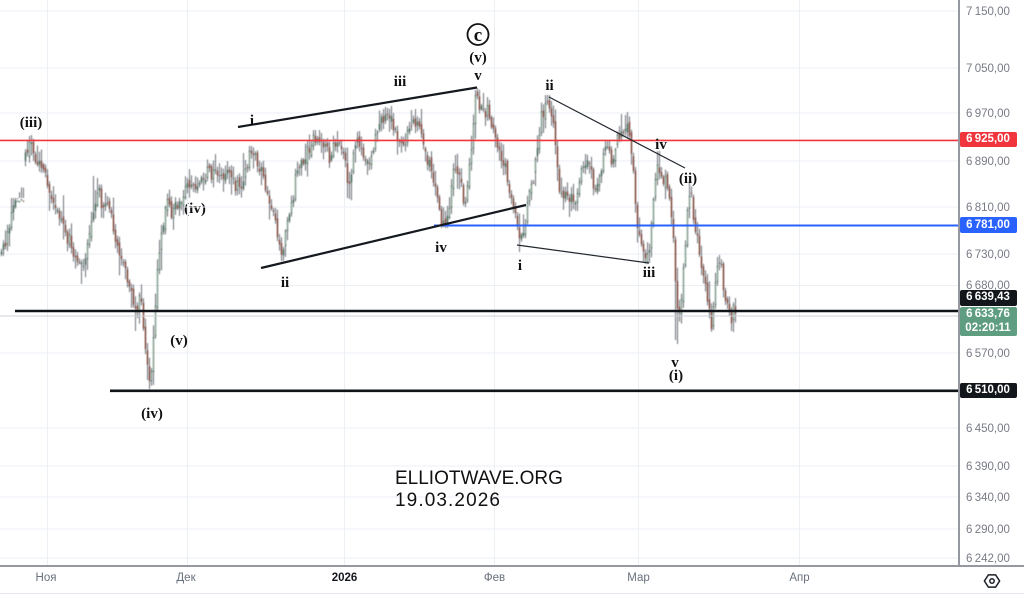  Describe the element at coordinates (448, 500) in the screenshot. I see `svg-text: 19.03.2026` at that location.